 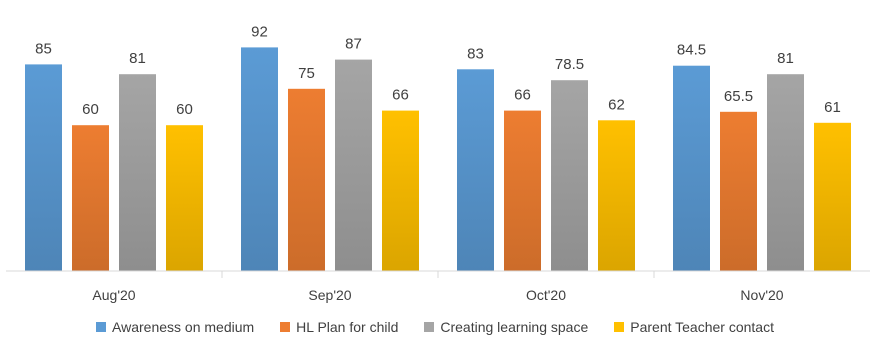 I want to click on legend-label: Parent Teacher contact, so click(x=702, y=327).